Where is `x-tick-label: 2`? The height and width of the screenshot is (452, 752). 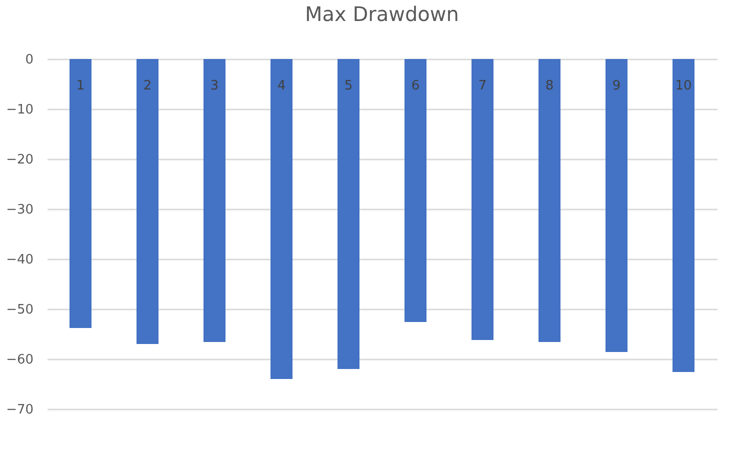
x-tick-label: 2 is located at coordinates (147, 86).